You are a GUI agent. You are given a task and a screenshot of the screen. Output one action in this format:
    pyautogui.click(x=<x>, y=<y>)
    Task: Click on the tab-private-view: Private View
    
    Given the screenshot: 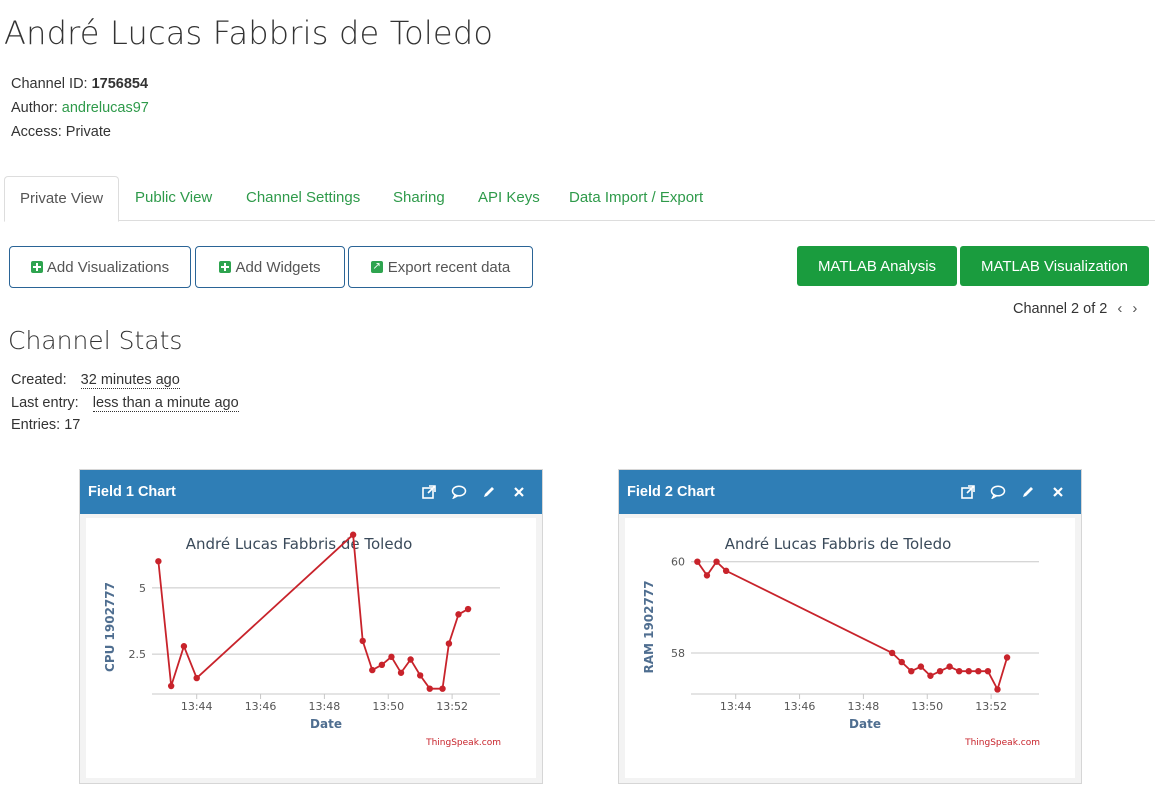 What is the action you would take?
    pyautogui.click(x=62, y=199)
    